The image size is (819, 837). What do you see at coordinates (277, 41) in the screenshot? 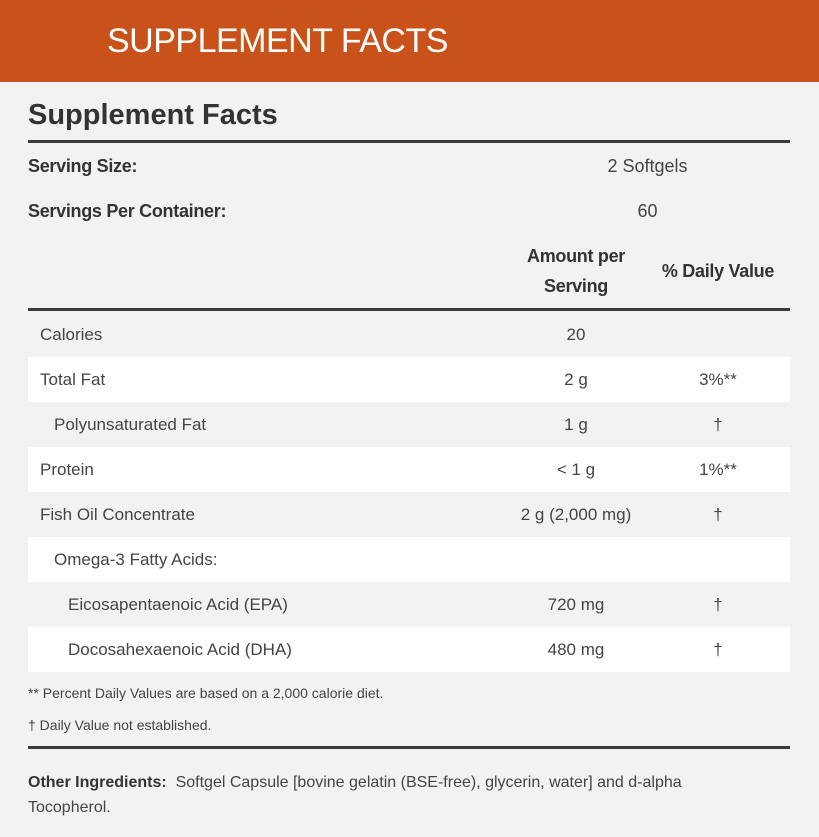
I see `banner-title: SUPPLEMENT FACTS` at bounding box center [277, 41].